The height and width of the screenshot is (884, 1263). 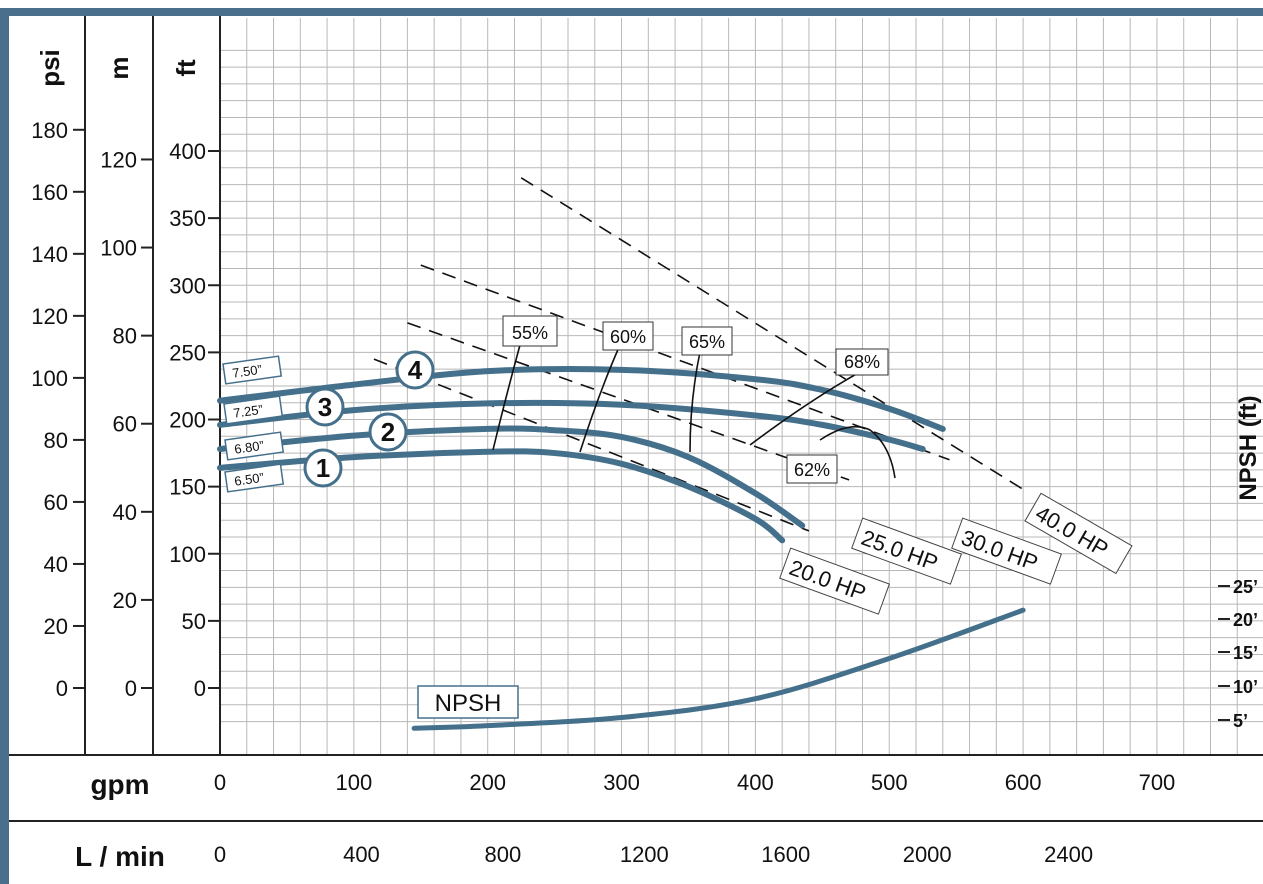 I want to click on curve-number-text: 2, so click(x=388, y=432).